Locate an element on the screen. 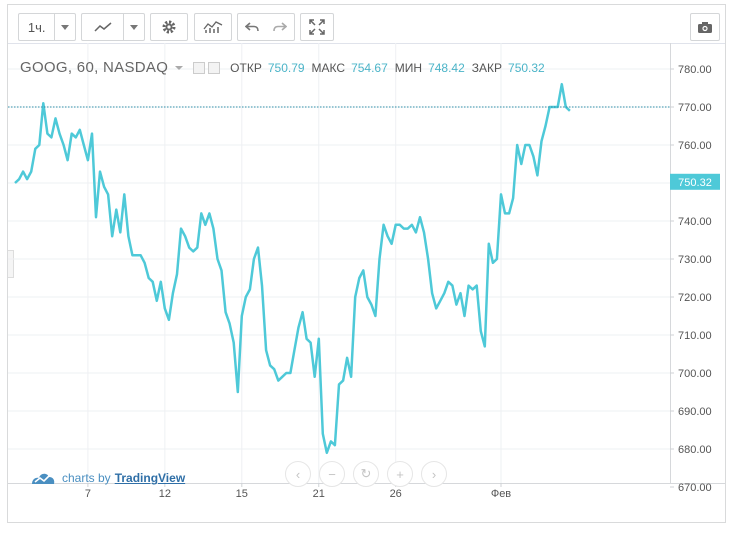  zoom-out-button: − is located at coordinates (332, 474).